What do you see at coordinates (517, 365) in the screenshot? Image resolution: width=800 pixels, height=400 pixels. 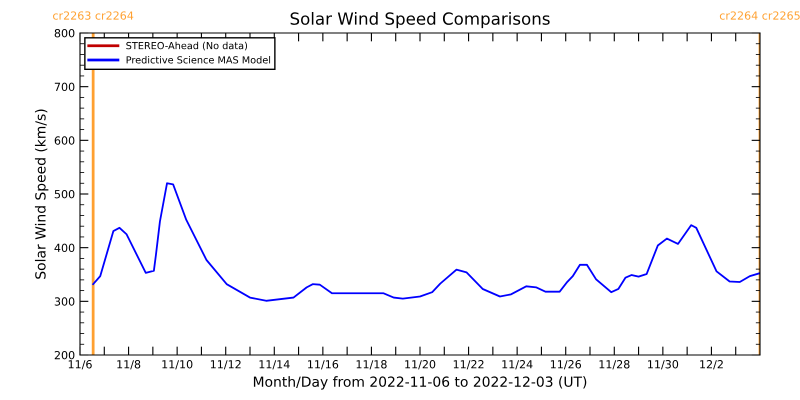 I see `x-tick-label: 11/24` at bounding box center [517, 365].